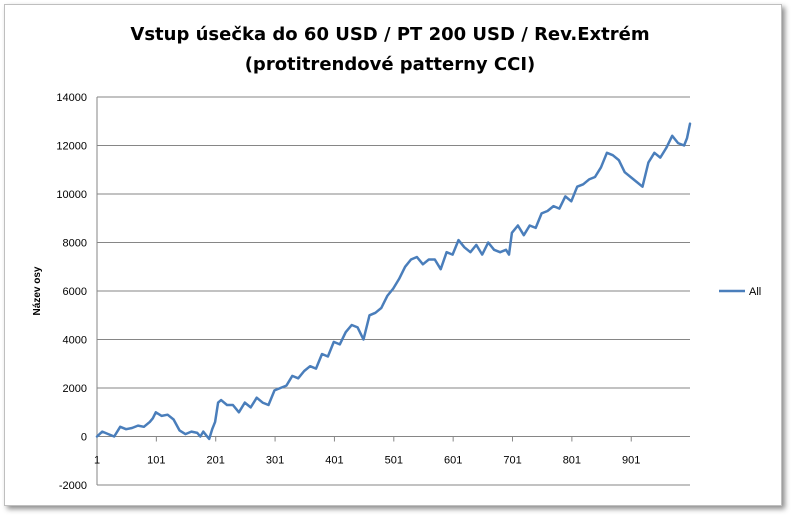  What do you see at coordinates (75, 292) in the screenshot?
I see `y-tick-label: 6000` at bounding box center [75, 292].